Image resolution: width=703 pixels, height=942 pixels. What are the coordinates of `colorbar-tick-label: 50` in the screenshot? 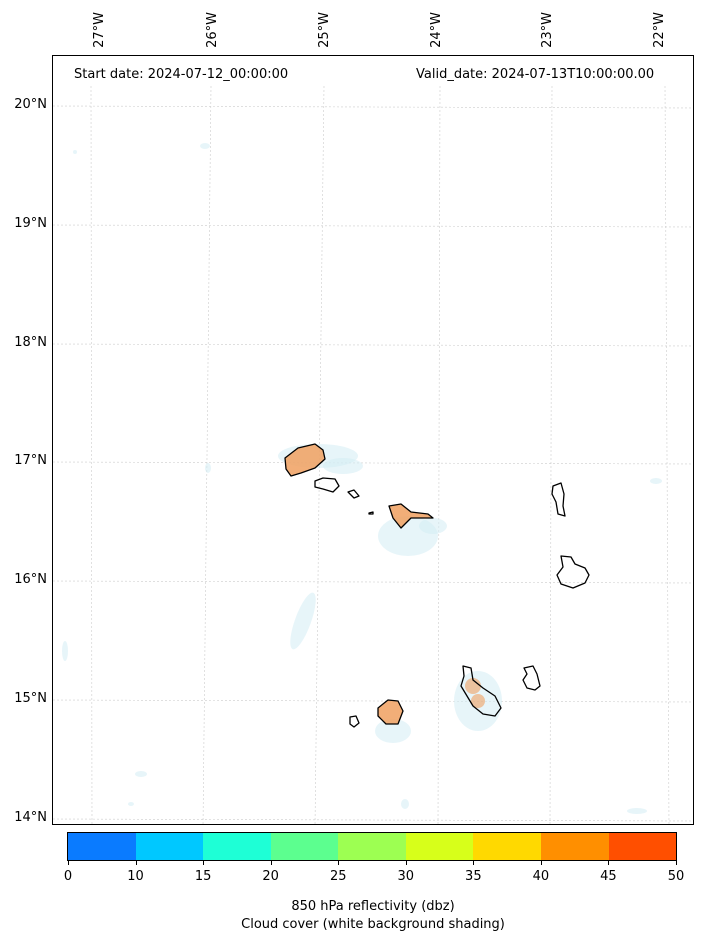 It's located at (676, 876).